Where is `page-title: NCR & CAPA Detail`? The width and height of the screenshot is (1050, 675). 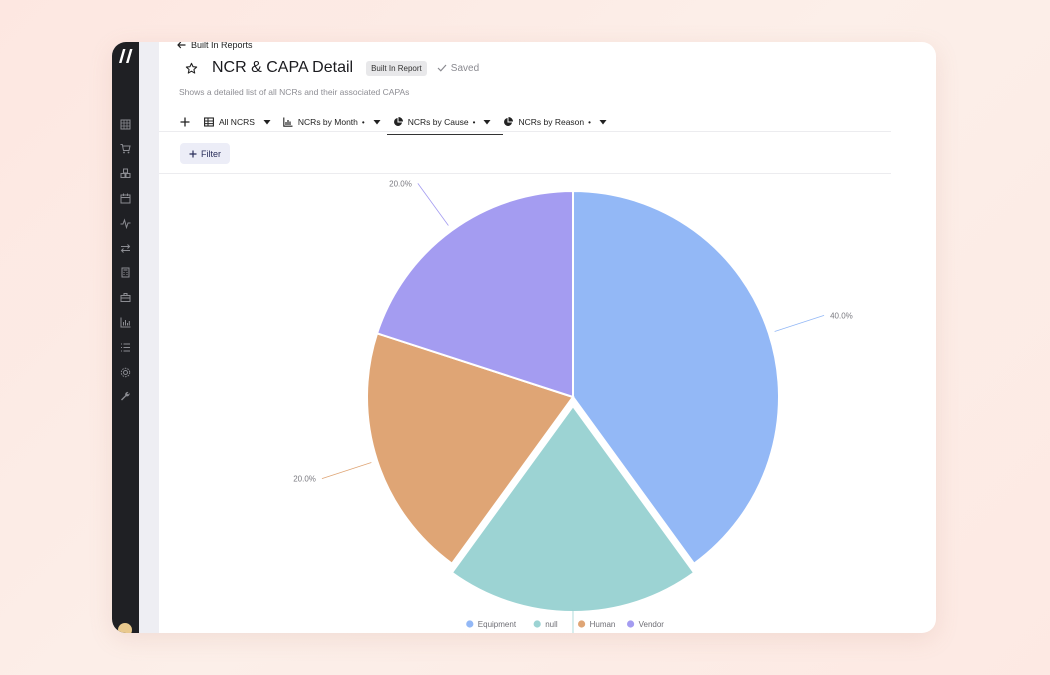 page-title: NCR & CAPA Detail is located at coordinates (283, 67).